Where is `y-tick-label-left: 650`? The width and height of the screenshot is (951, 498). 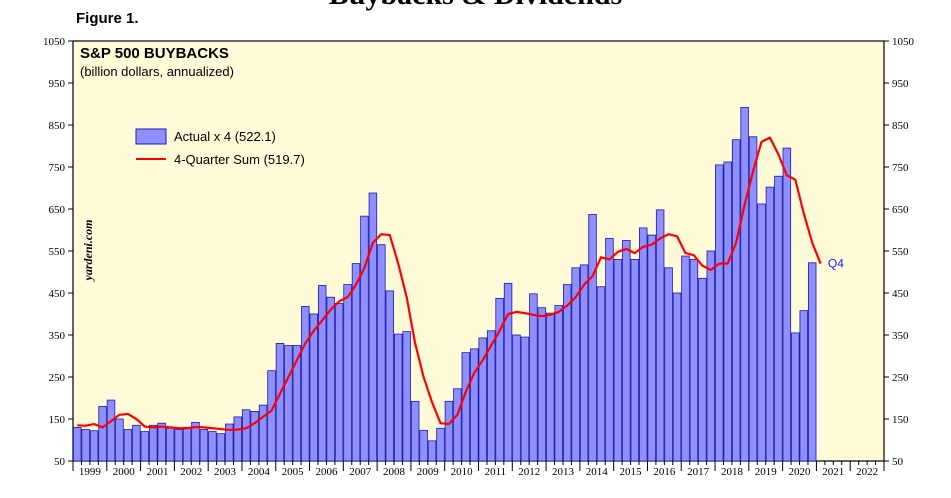 y-tick-label-left: 650 is located at coordinates (57, 210).